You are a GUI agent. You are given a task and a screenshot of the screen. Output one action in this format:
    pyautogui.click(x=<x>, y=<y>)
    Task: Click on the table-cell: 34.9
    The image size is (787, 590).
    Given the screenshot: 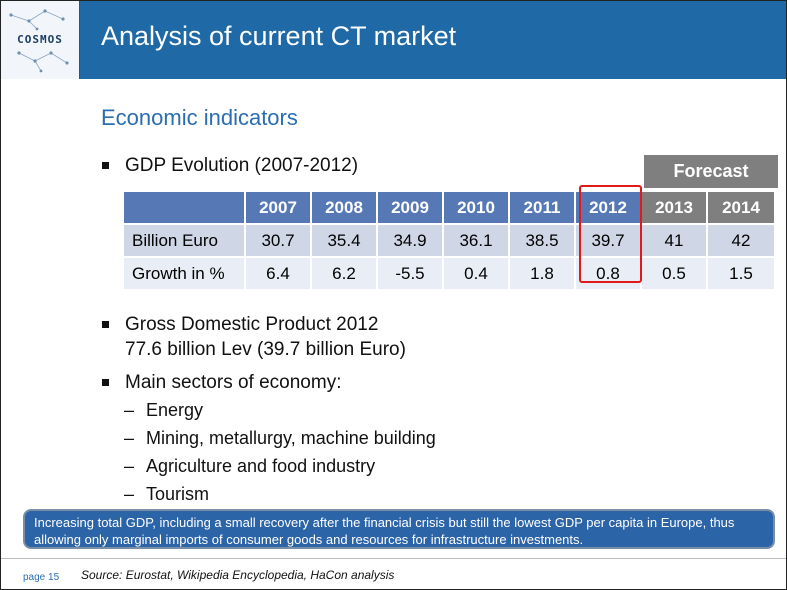 What is the action you would take?
    pyautogui.click(x=410, y=240)
    